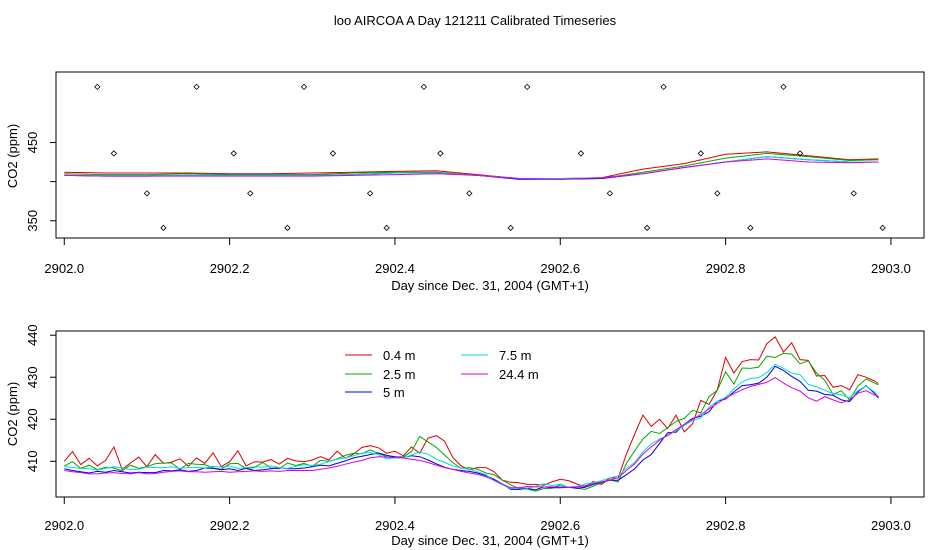 This screenshot has height=550, width=950. Describe the element at coordinates (394, 392) in the screenshot. I see `legend-entry: 5 m` at that location.